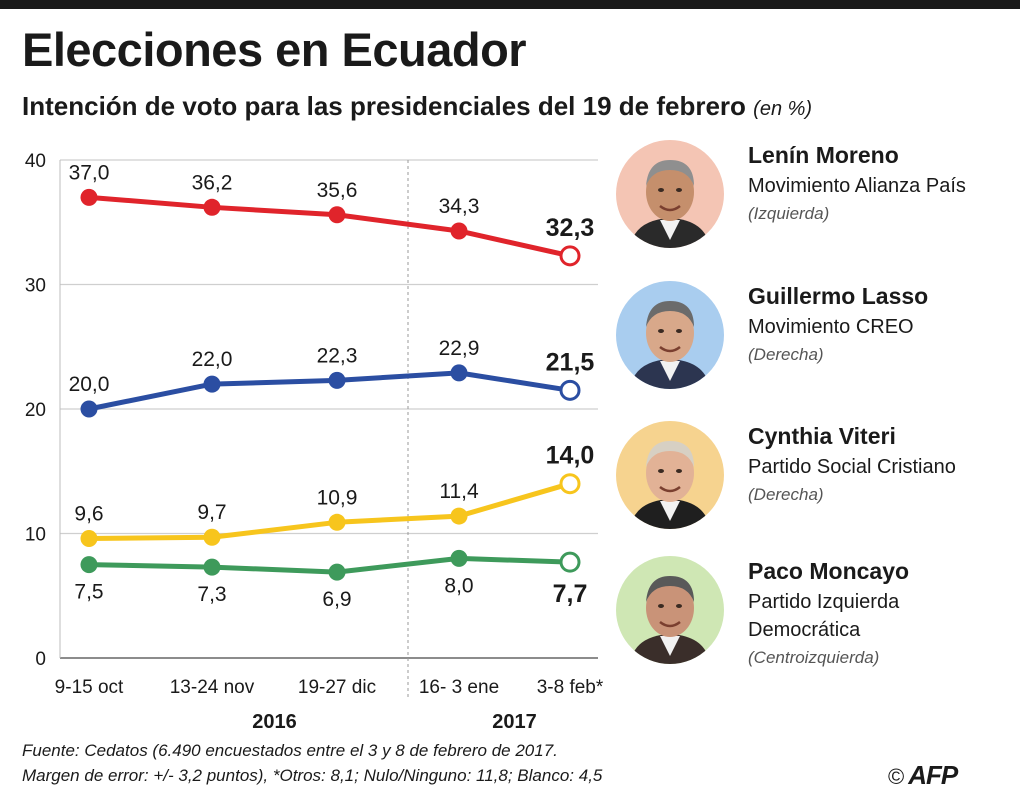 Image resolution: width=1020 pixels, height=808 pixels. Describe the element at coordinates (933, 775) in the screenshot. I see `afp-logo: AFP` at that location.